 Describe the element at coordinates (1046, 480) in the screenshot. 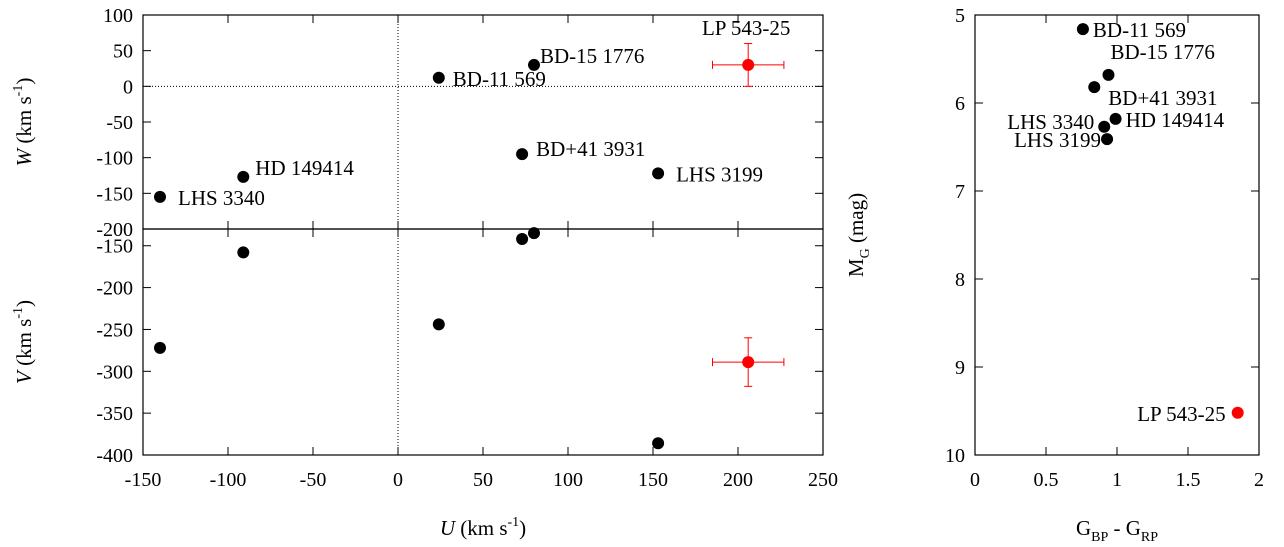

I see `x-tick-label: 0.5` at that location.